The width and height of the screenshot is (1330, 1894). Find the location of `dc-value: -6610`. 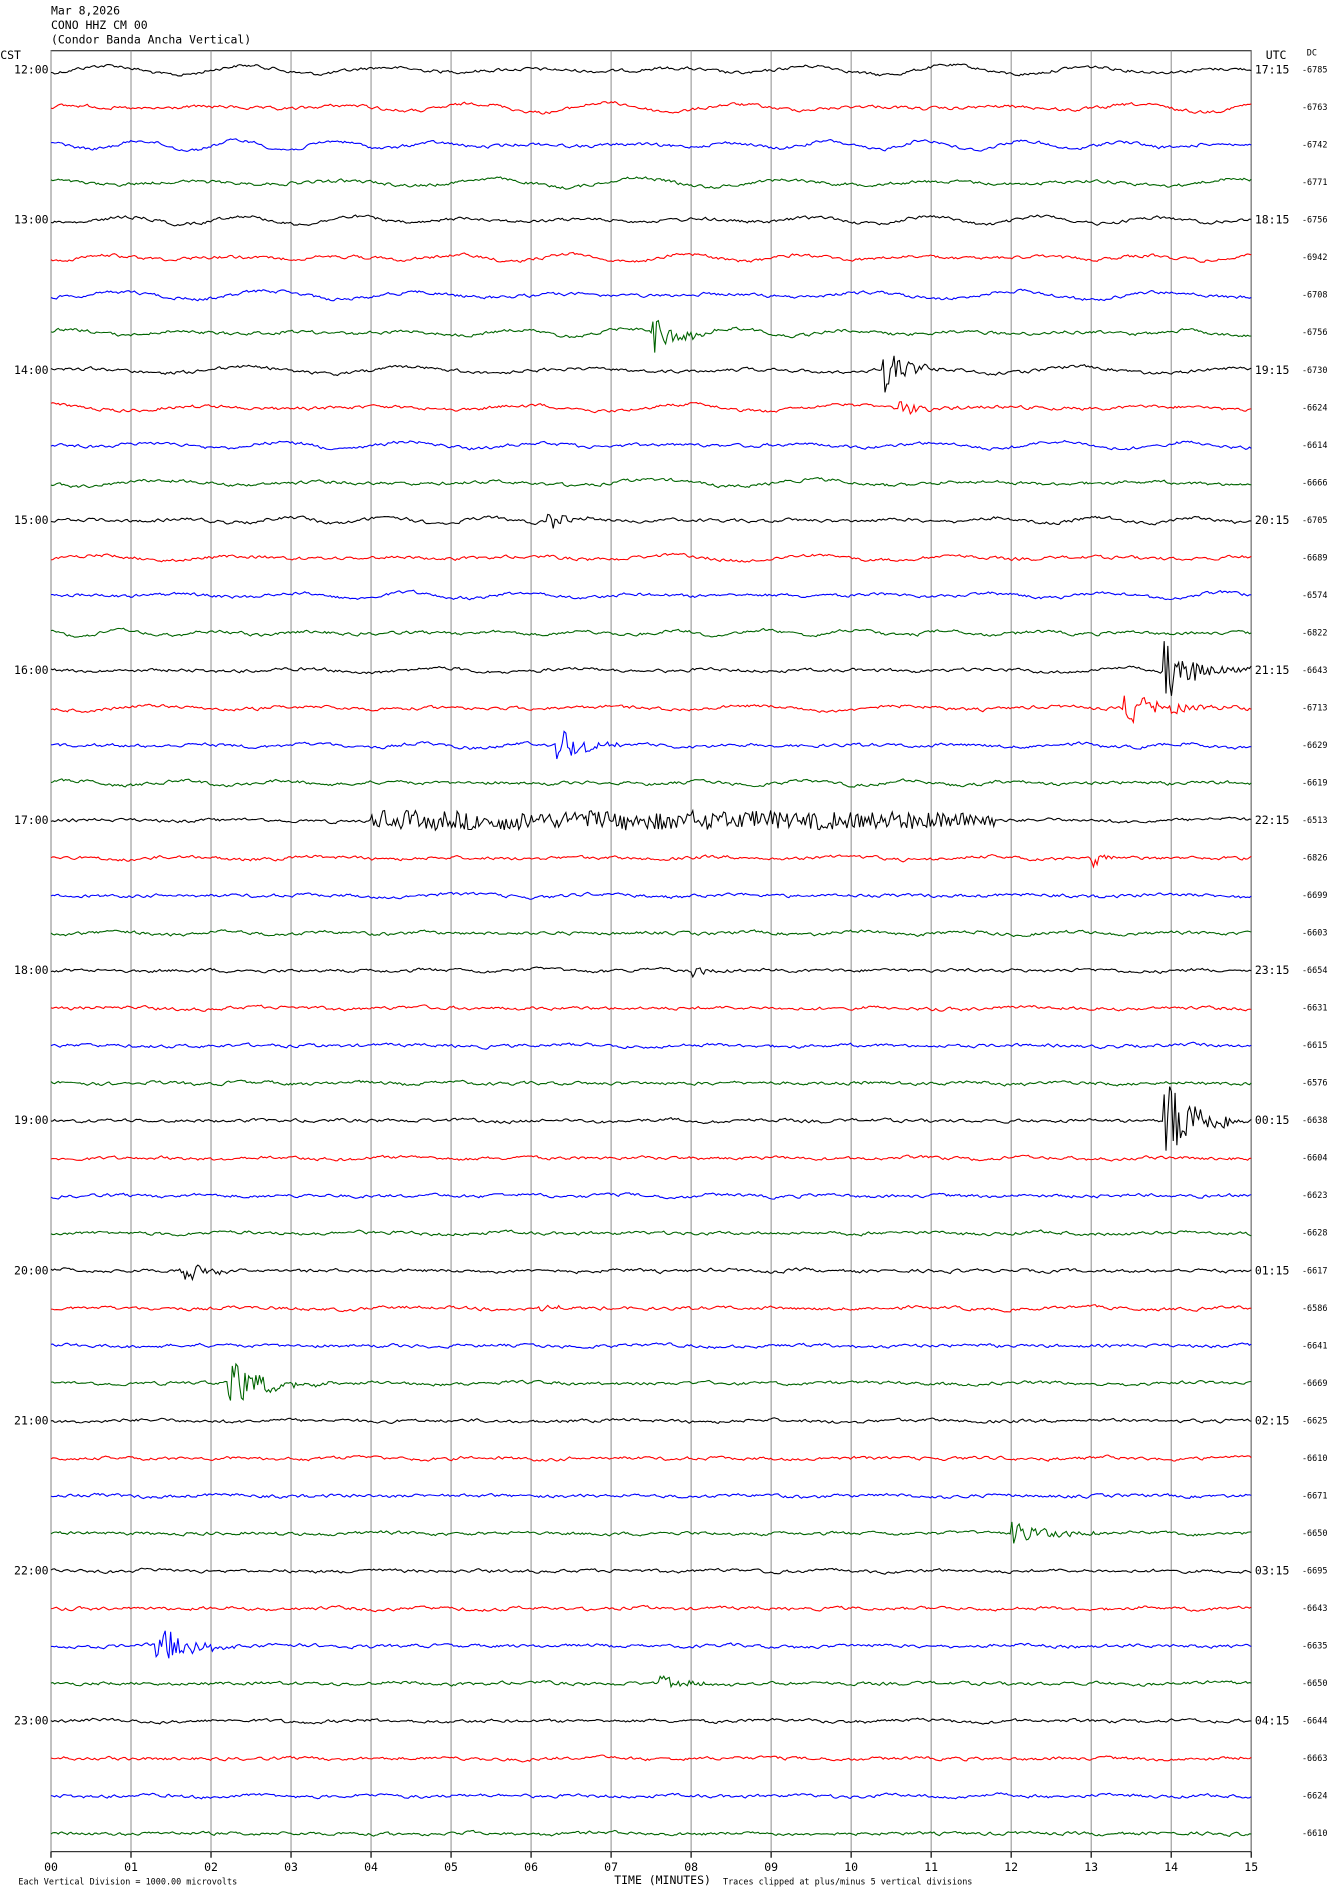

dc-value: -6610 is located at coordinates (1314, 1833).